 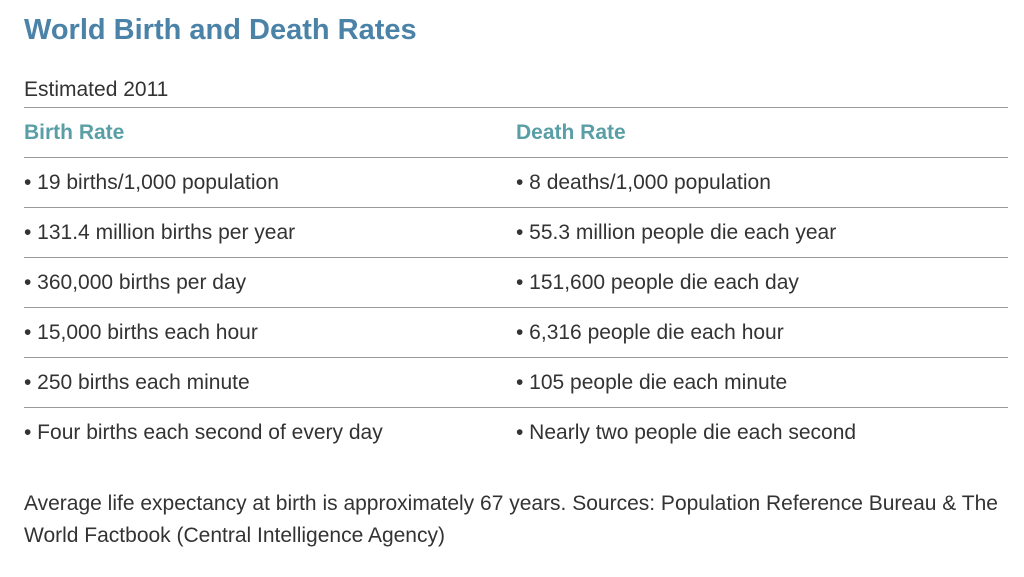 I want to click on death-rate-cell: • 105 people die each minute, so click(x=762, y=382).